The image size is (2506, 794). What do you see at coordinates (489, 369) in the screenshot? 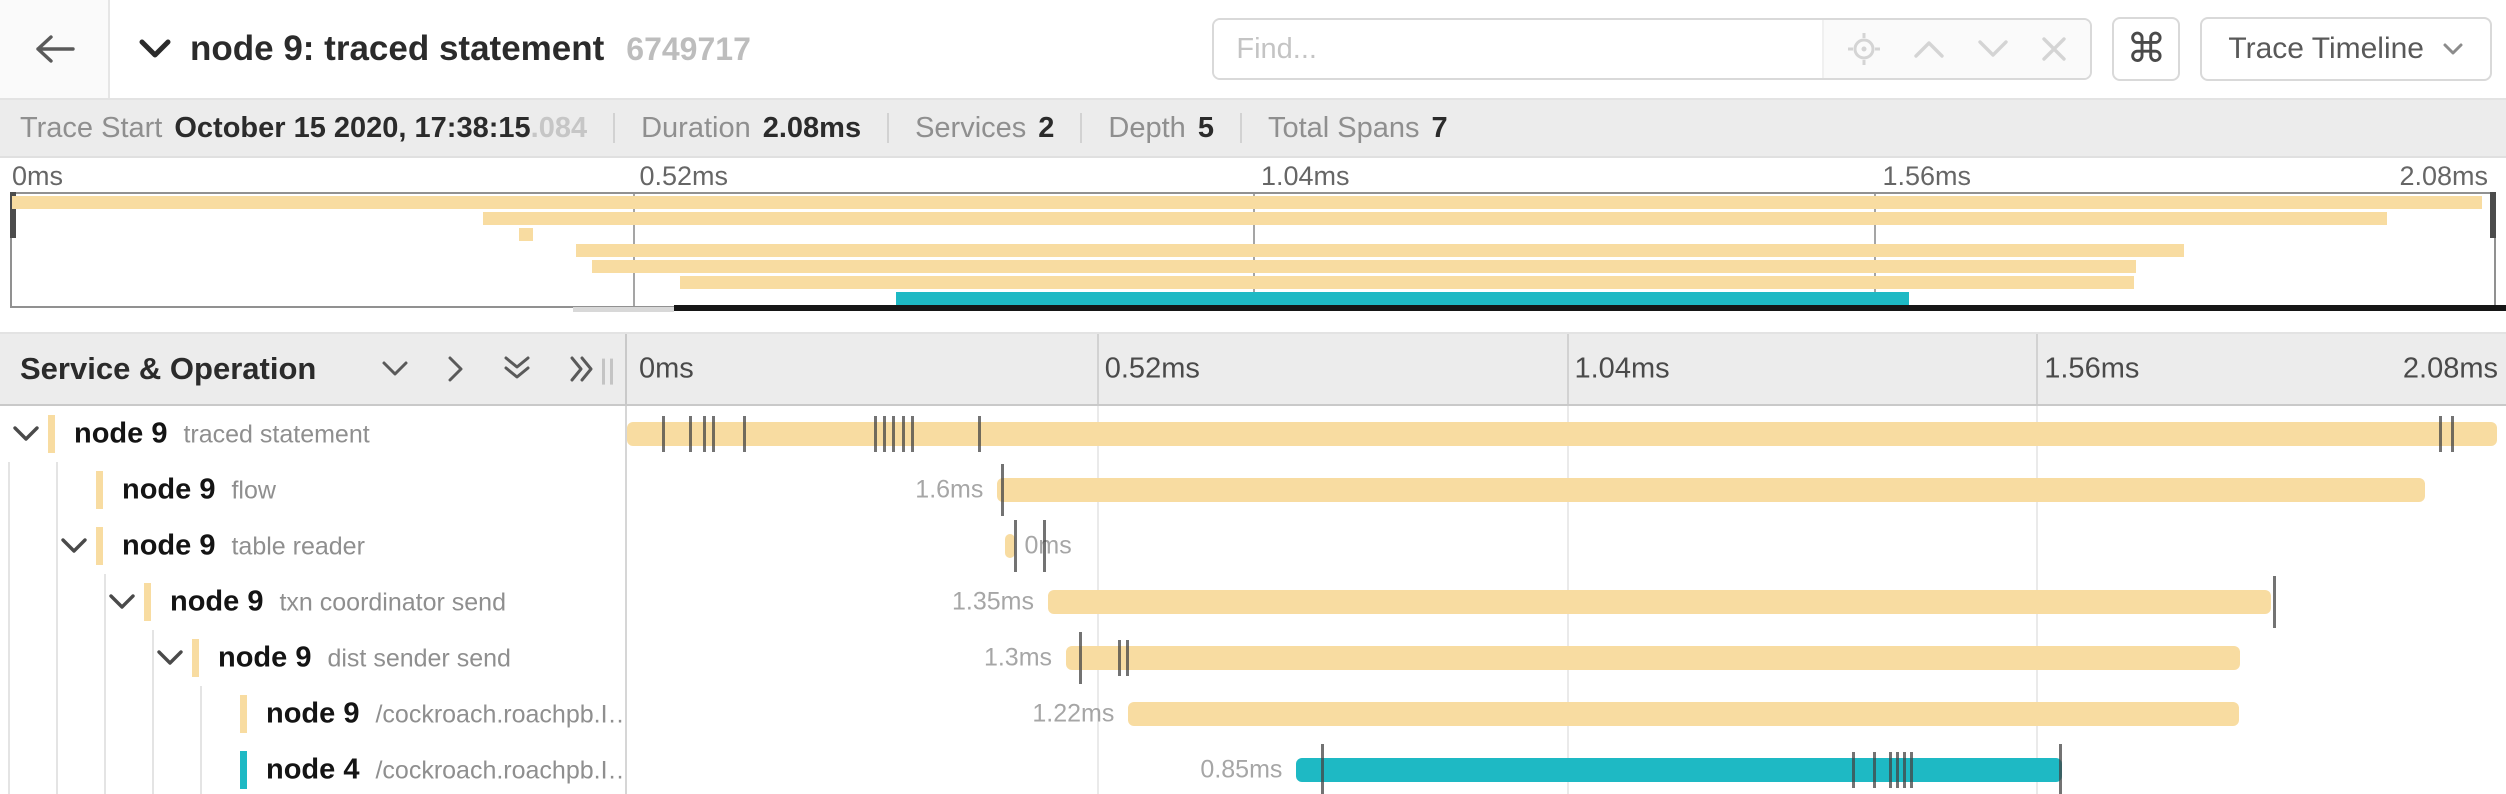
I see `tree-collapse-controls` at bounding box center [489, 369].